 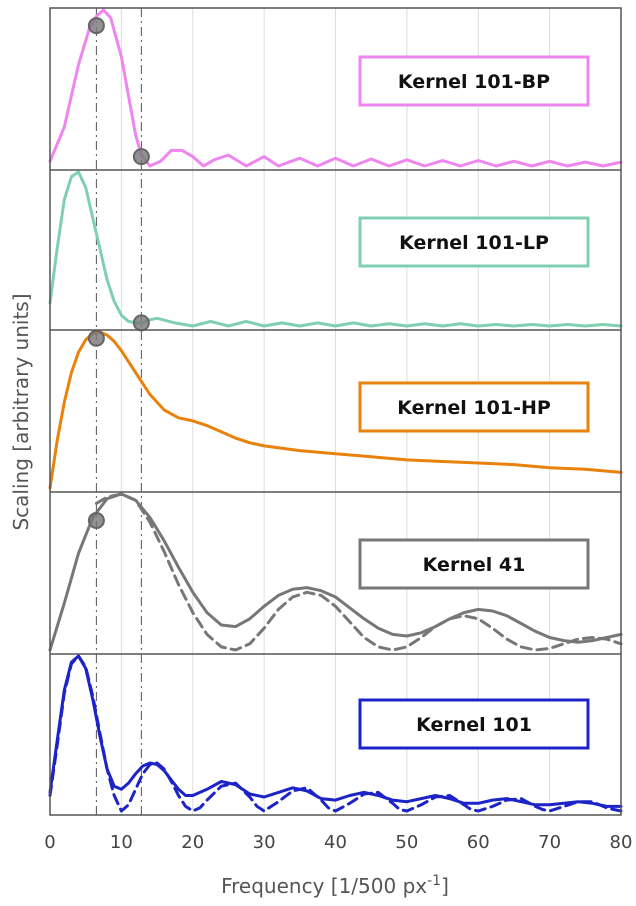 I want to click on x-tick-label: 20, so click(x=192, y=842).